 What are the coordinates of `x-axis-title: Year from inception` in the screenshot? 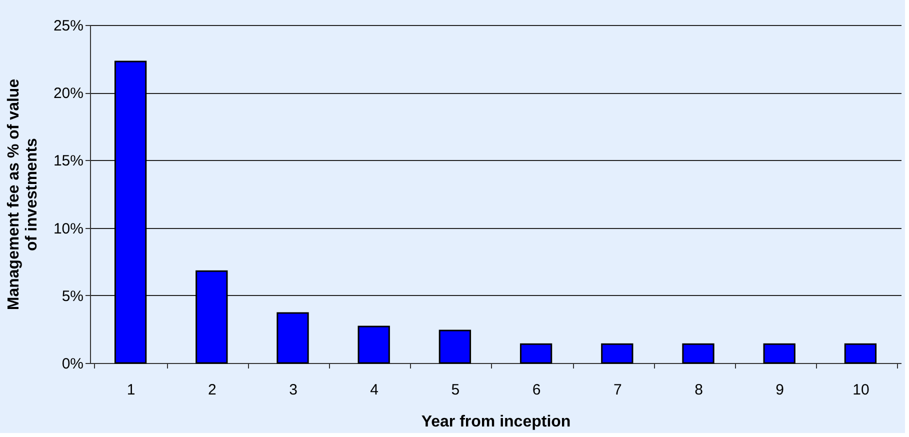 It's located at (496, 422).